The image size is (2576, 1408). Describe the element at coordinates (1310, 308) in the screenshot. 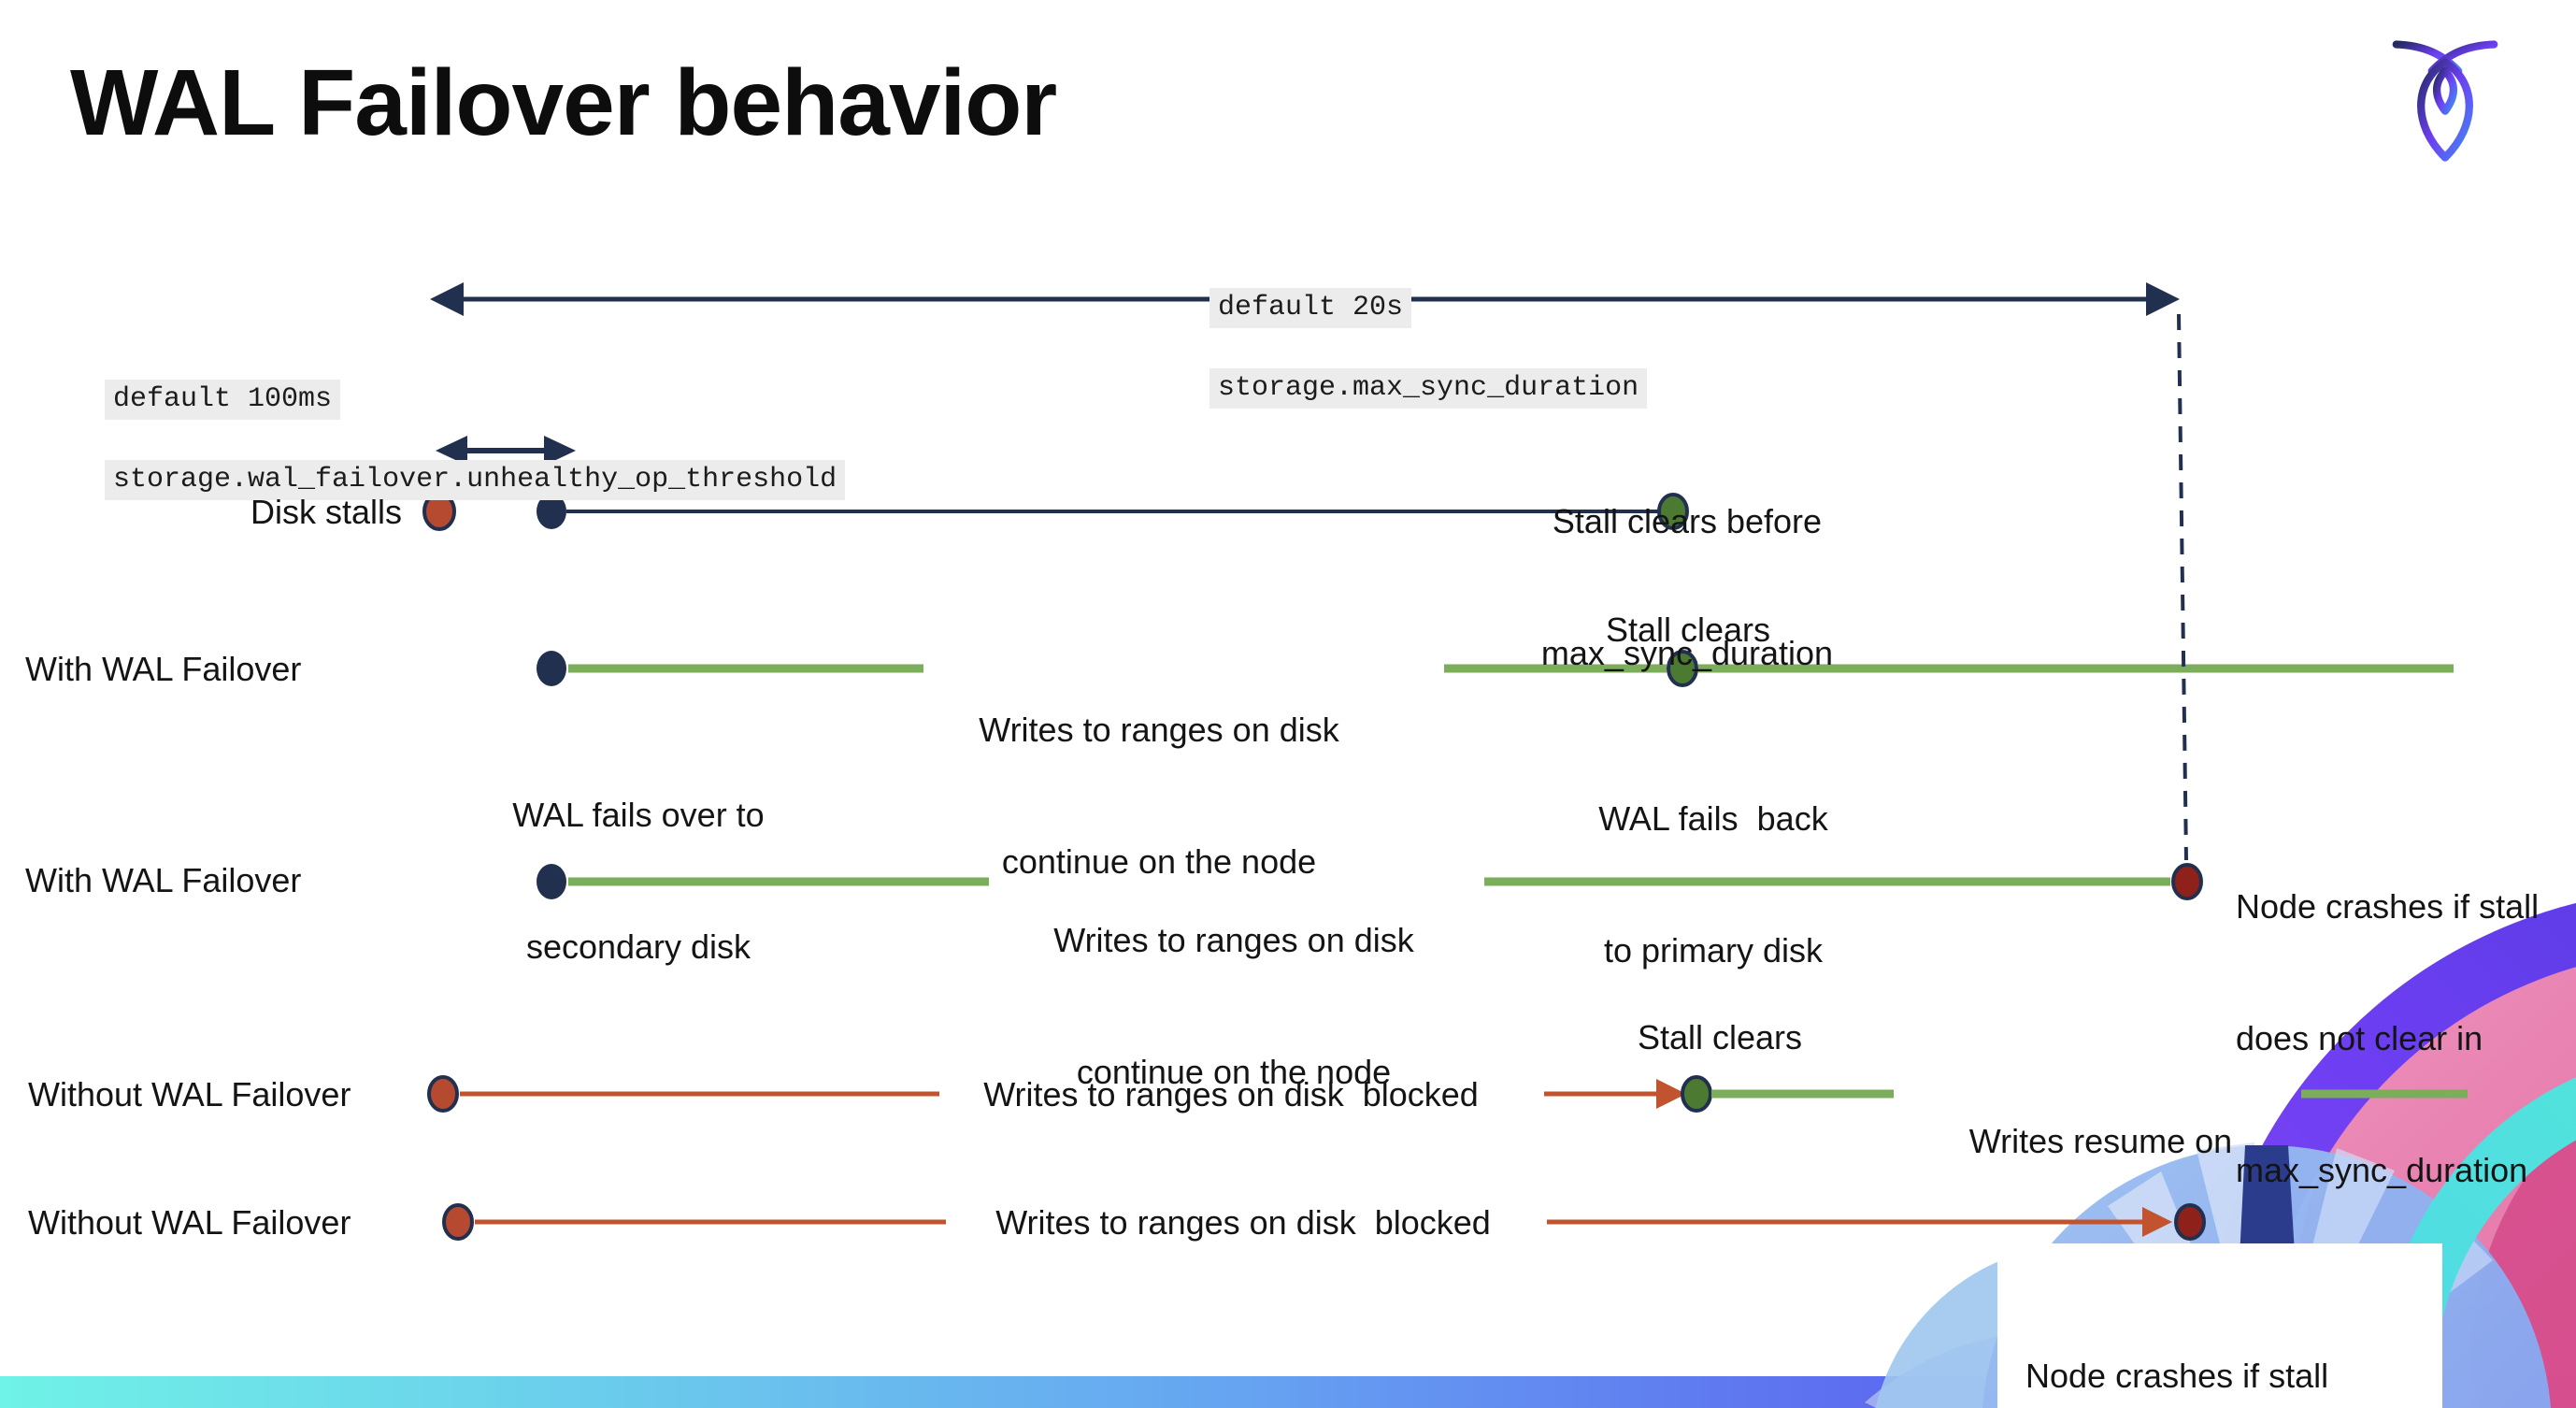

I see `setting-default-value: default 20s` at that location.